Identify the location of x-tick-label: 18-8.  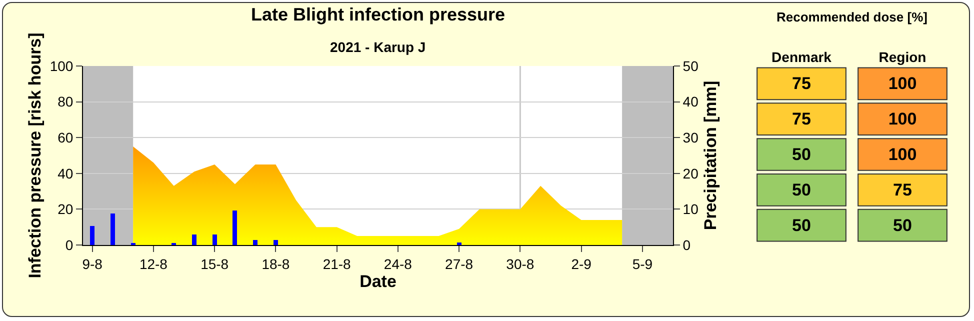
(276, 264).